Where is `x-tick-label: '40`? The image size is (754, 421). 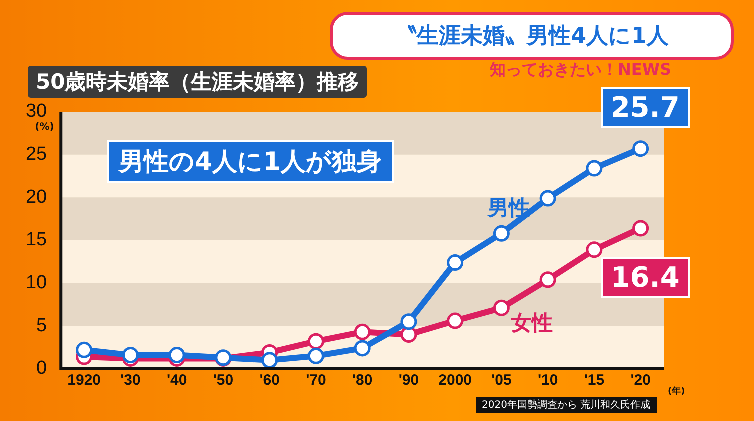
x-tick-label: '40 is located at coordinates (177, 381).